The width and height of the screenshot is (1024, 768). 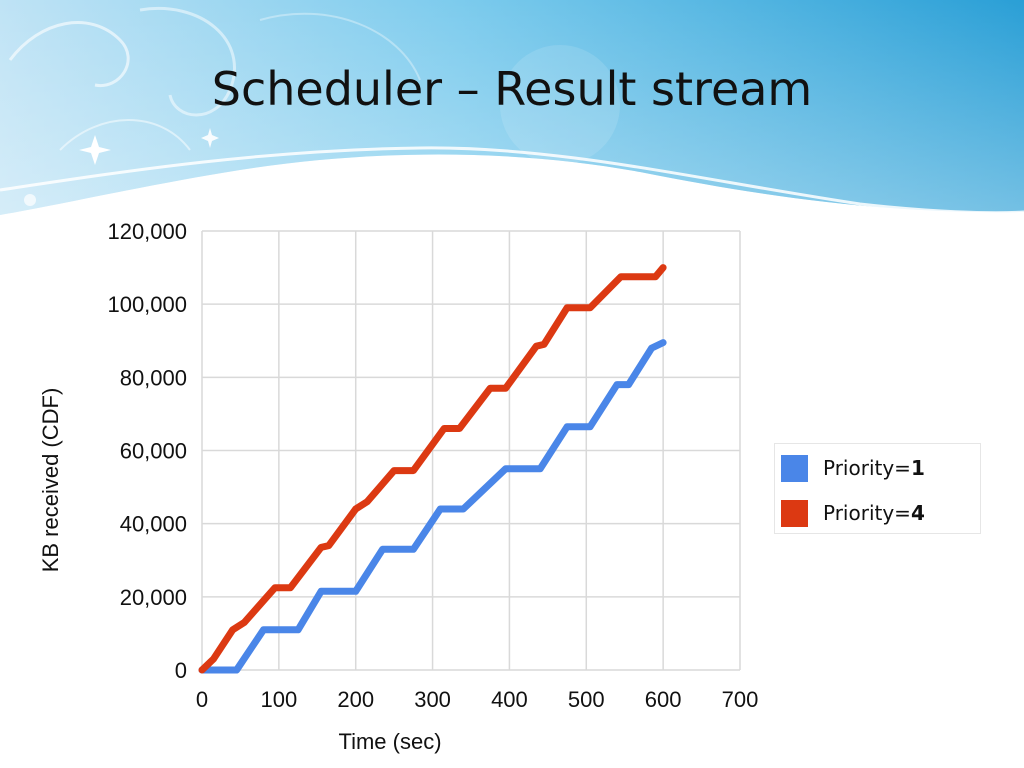 What do you see at coordinates (153, 377) in the screenshot?
I see `y-tick-label: 80,000` at bounding box center [153, 377].